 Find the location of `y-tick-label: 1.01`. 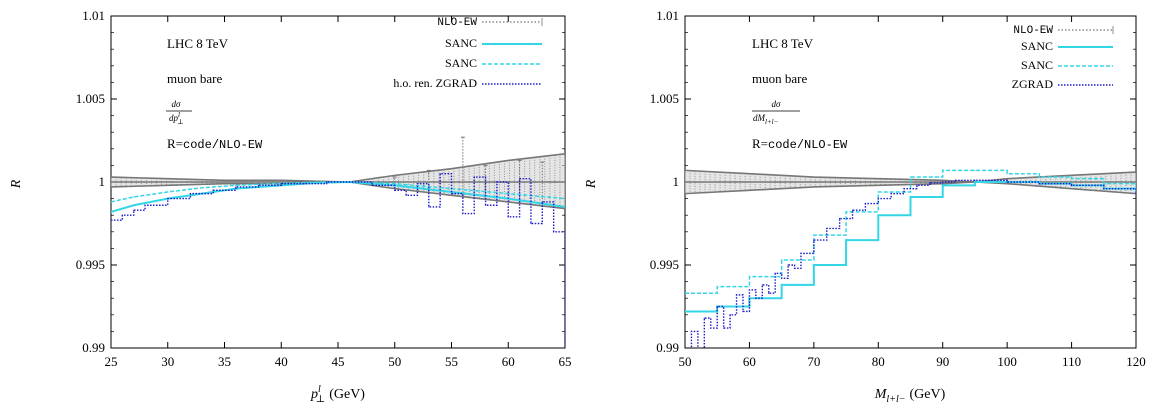

y-tick-label: 1.01 is located at coordinates (667, 15).